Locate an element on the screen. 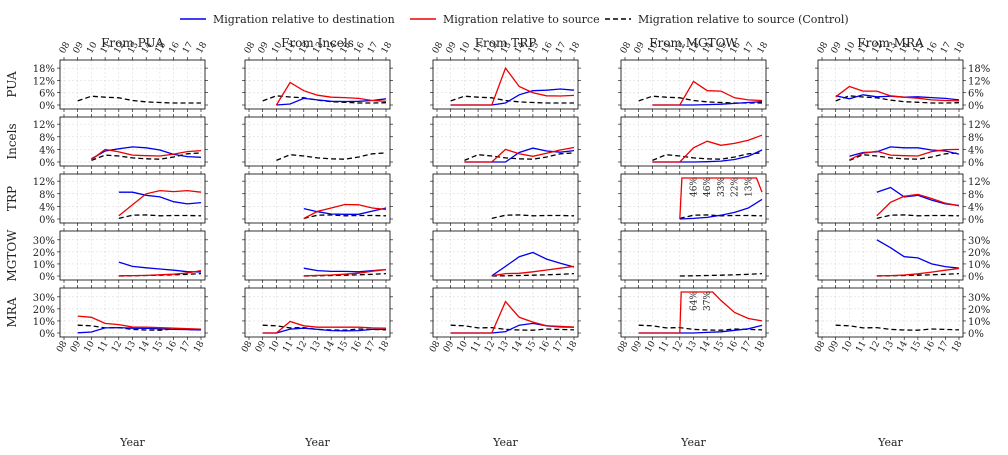 The width and height of the screenshot is (1008, 455). row-label: TRP is located at coordinates (12, 198).